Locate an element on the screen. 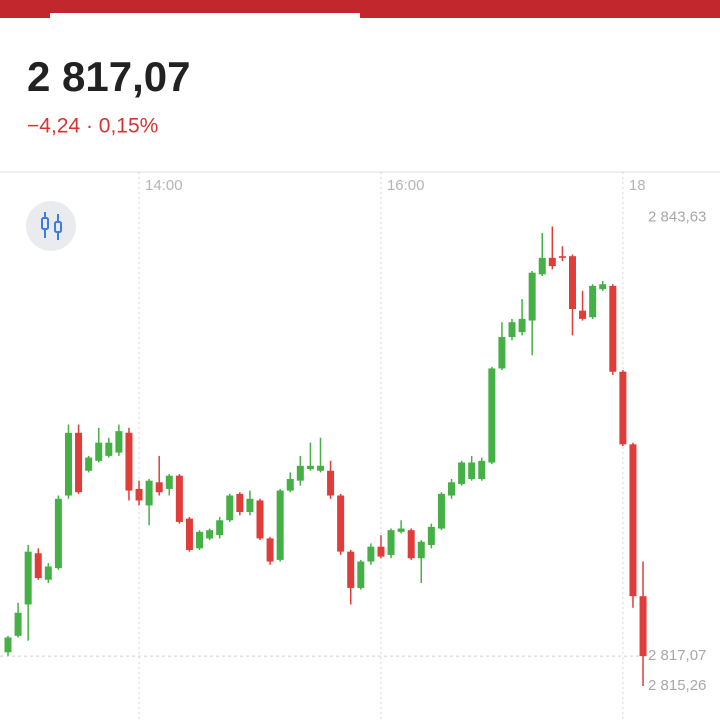 This screenshot has height=720, width=720. x-tick-label: 14:00 is located at coordinates (164, 185).